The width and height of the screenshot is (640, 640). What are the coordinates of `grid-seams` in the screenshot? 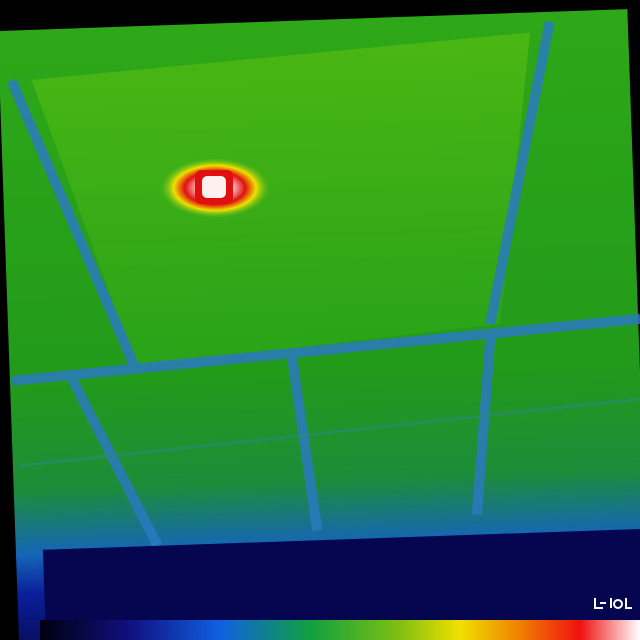 It's located at (329, 432).